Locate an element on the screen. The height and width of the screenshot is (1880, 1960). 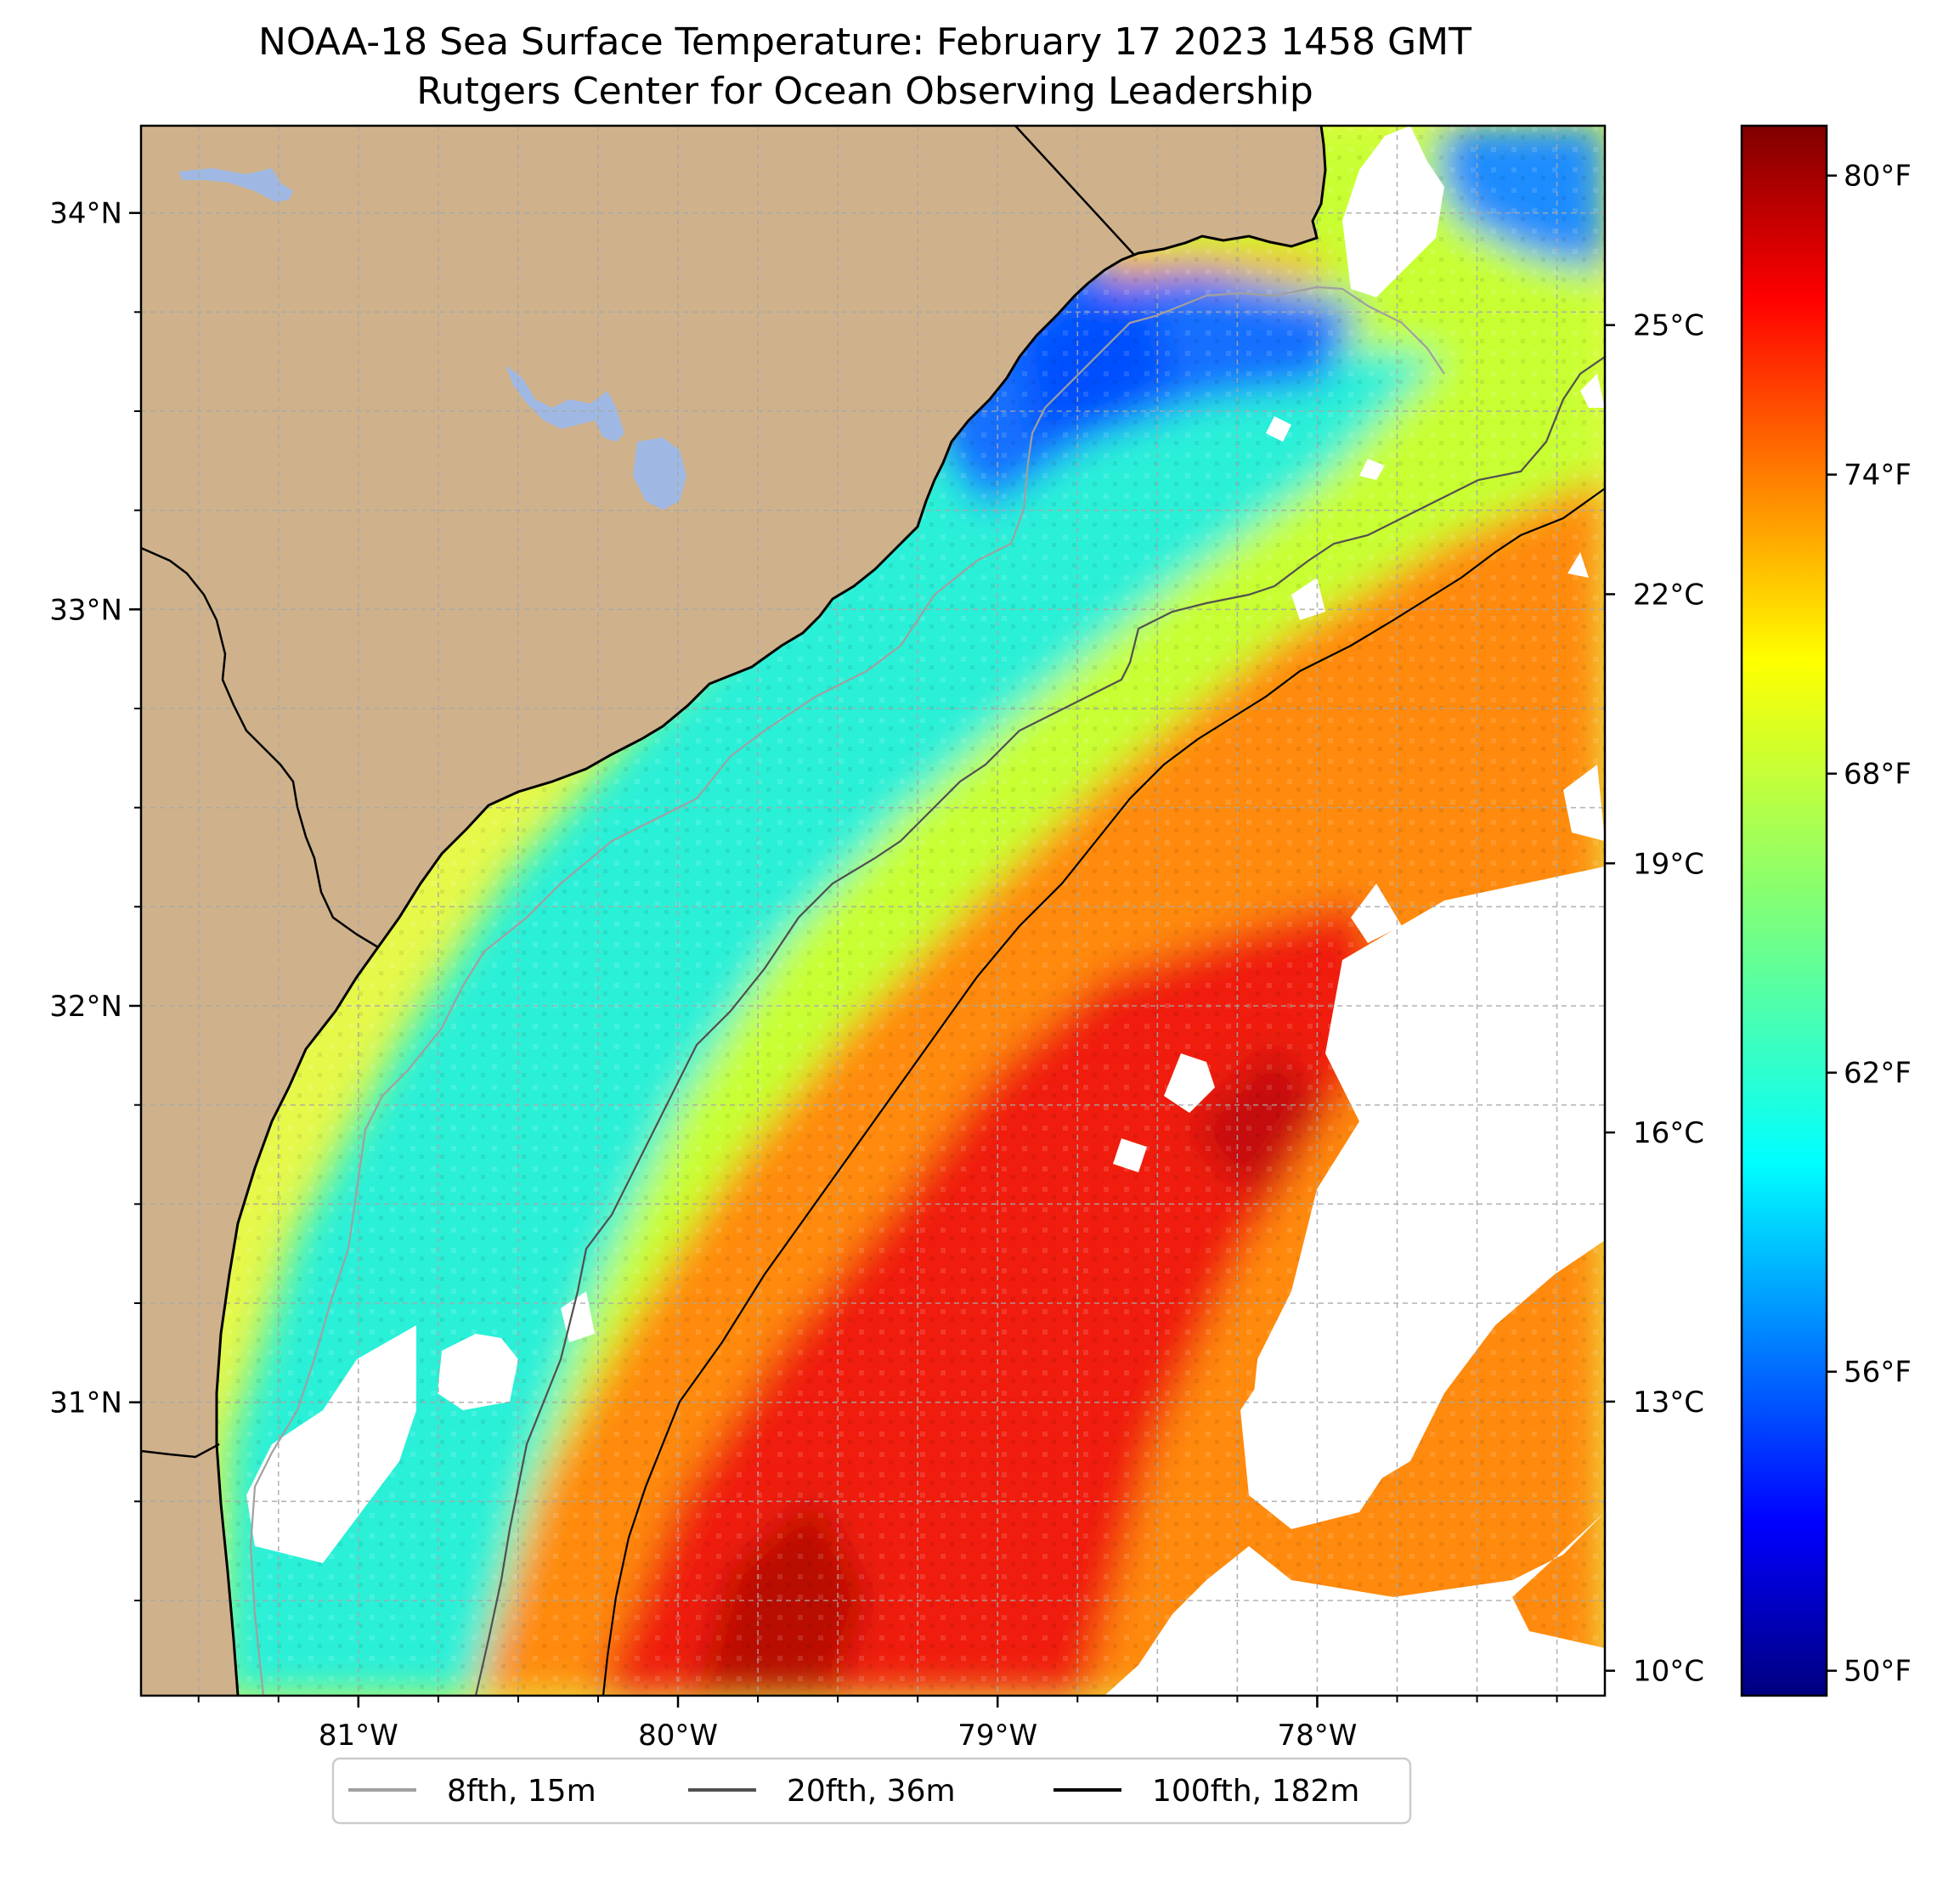
colorbar-c-label: 19°C is located at coordinates (1669, 864).